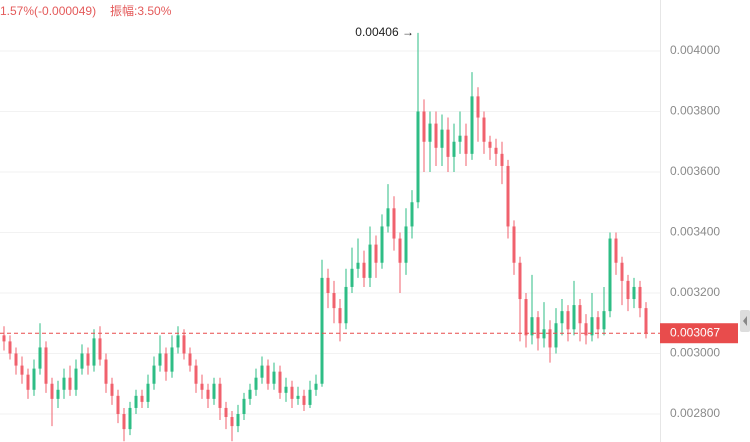 The height and width of the screenshot is (442, 750). Describe the element at coordinates (695, 171) in the screenshot. I see `y-tick-label: 0.003600` at that location.